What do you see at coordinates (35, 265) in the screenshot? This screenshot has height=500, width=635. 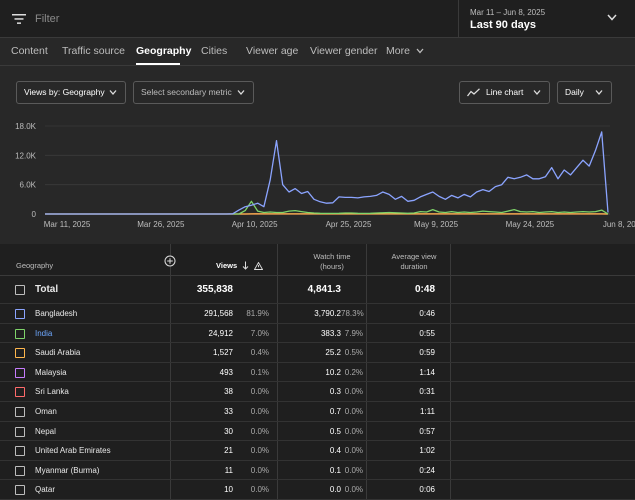 I see `header-geography: Geography` at bounding box center [35, 265].